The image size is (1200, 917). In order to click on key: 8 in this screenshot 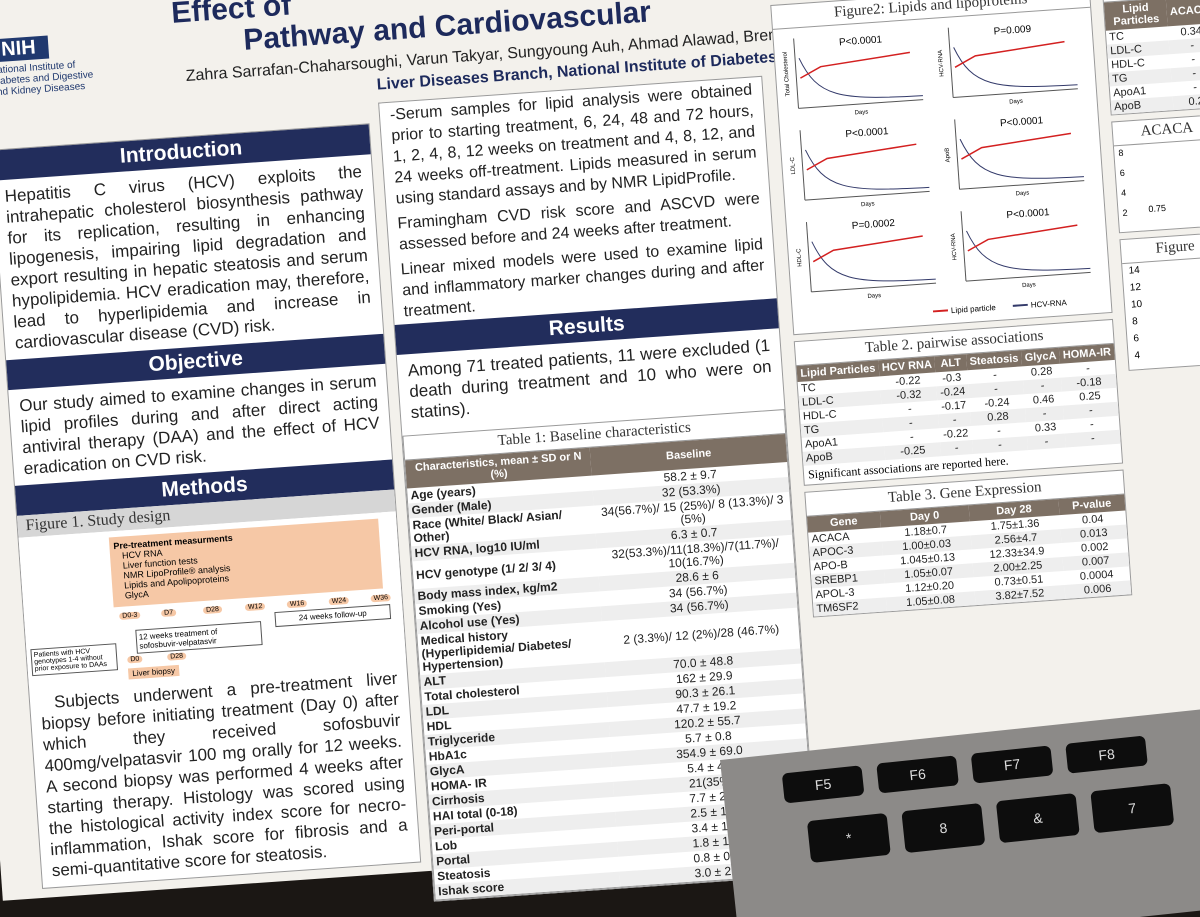, I will do `click(943, 828)`.